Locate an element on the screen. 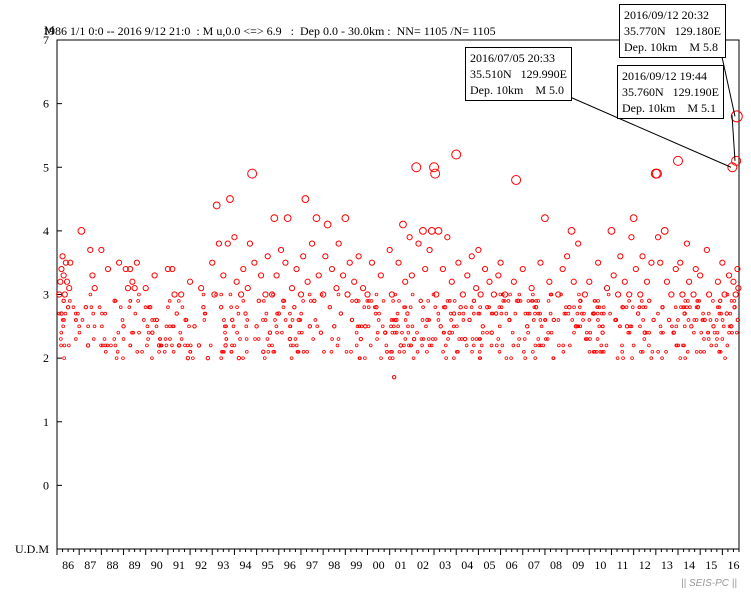 The width and height of the screenshot is (751, 593). x-tick-label: 06 is located at coordinates (512, 565).